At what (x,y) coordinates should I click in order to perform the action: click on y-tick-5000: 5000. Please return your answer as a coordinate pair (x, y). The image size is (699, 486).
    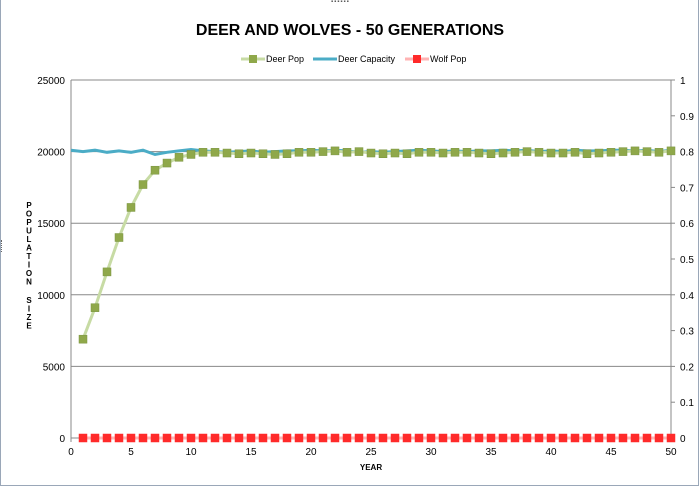
    Looking at the image, I should click on (54, 367).